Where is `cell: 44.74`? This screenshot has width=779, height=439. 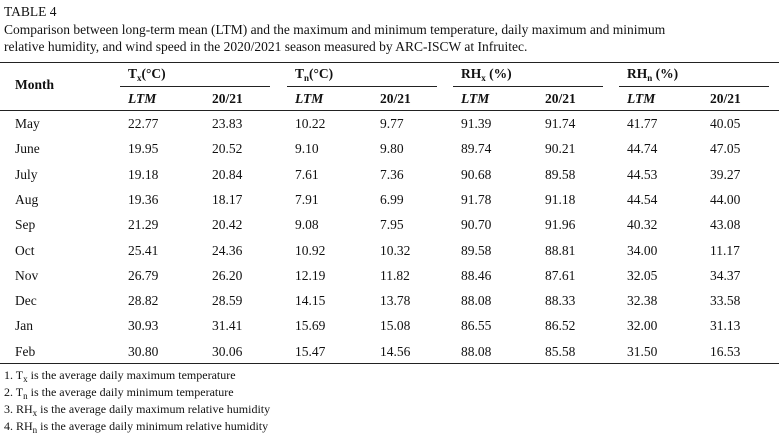 cell: 44.74 is located at coordinates (642, 149).